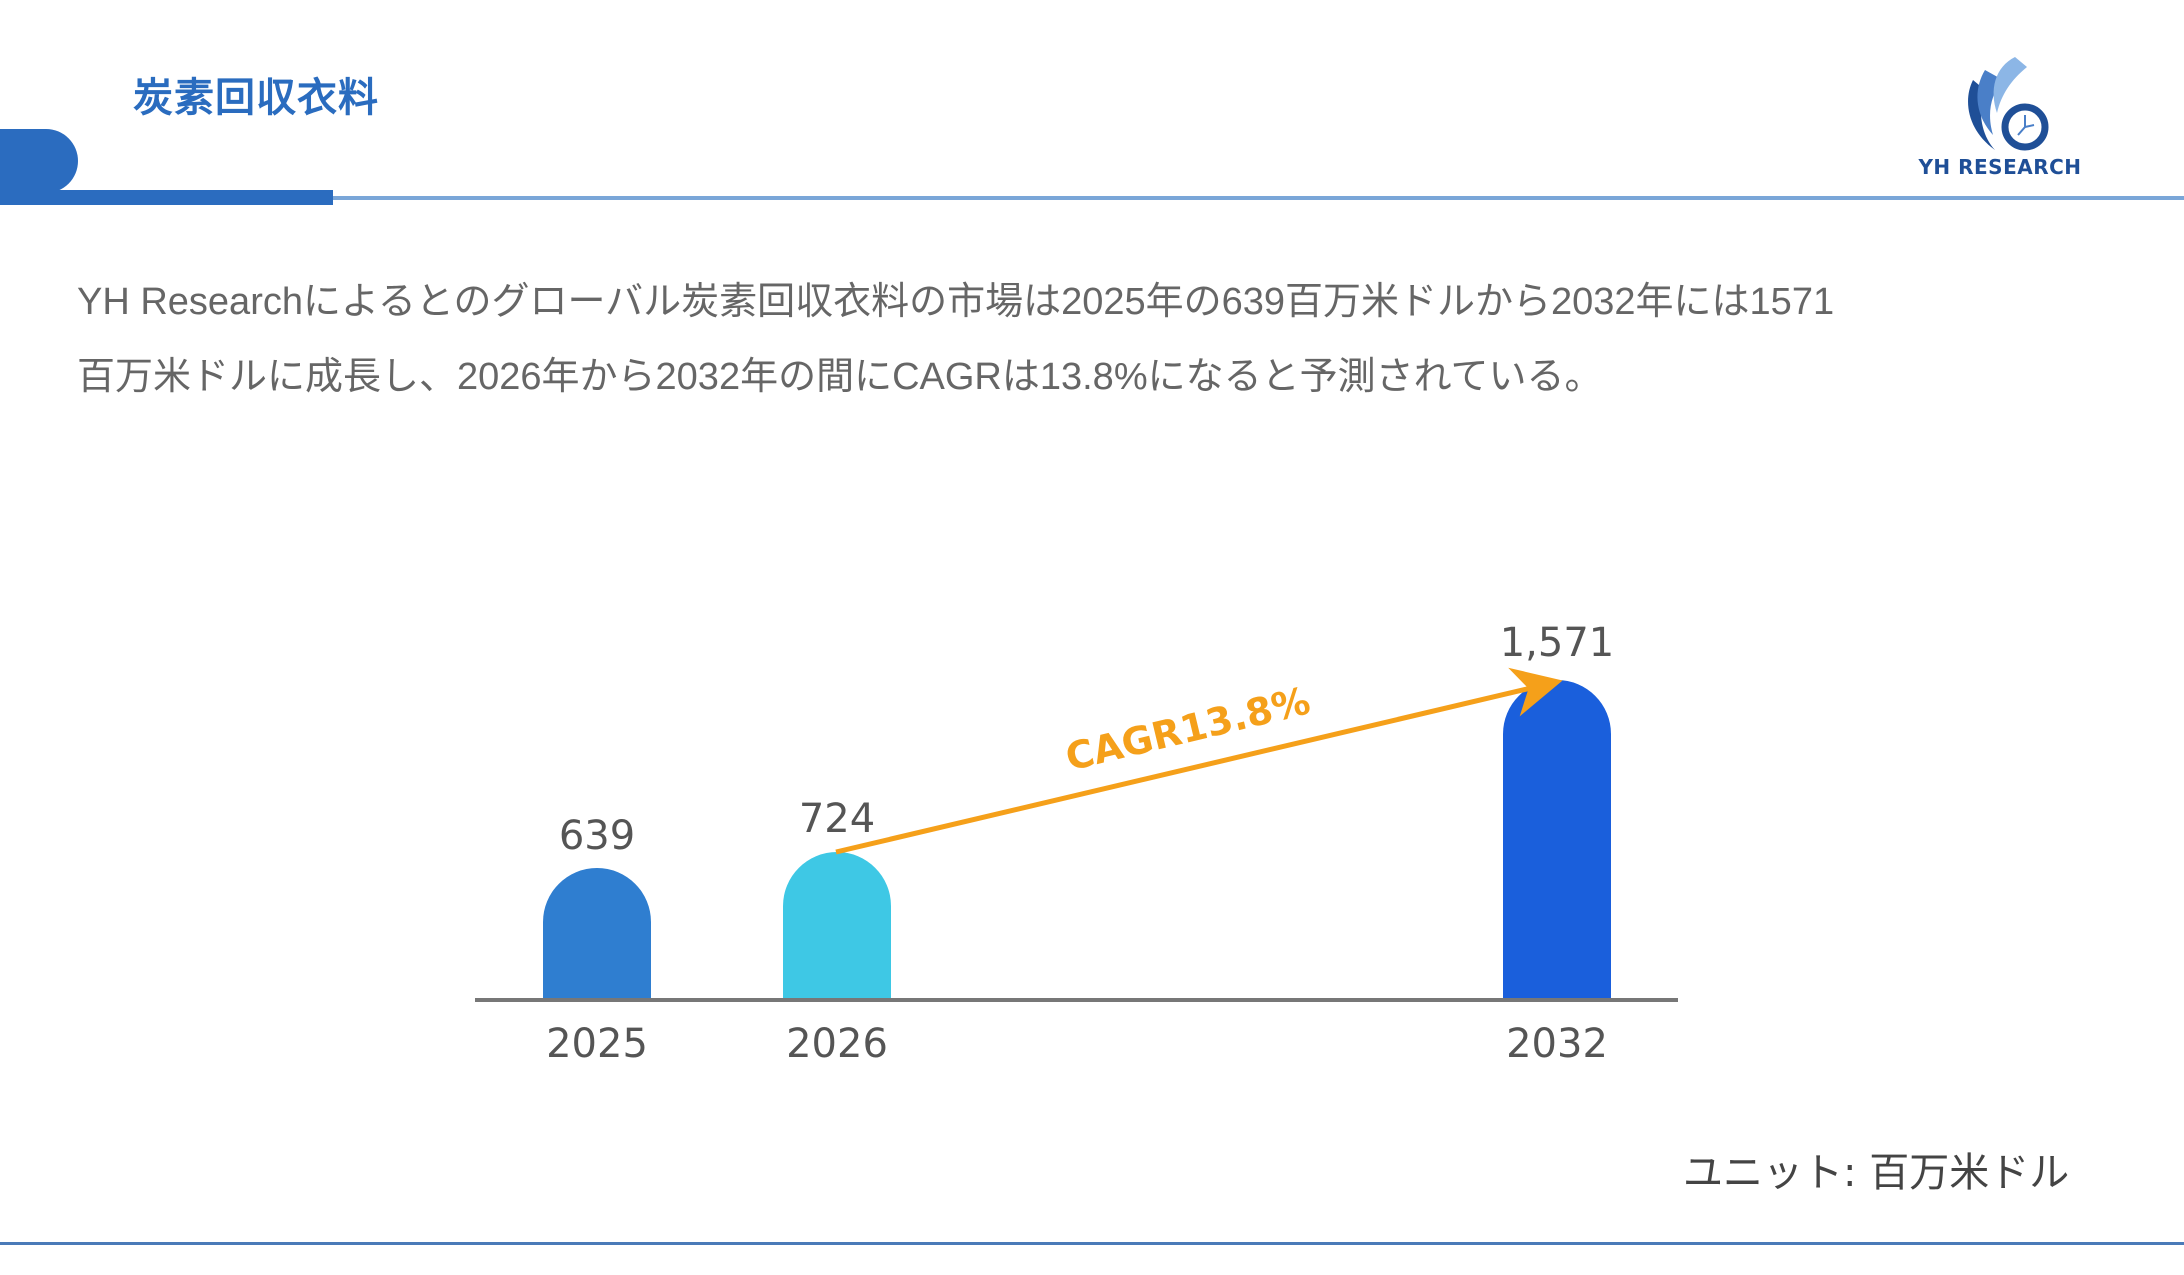  What do you see at coordinates (256, 98) in the screenshot?
I see `page-title: 炭素回収衣料` at bounding box center [256, 98].